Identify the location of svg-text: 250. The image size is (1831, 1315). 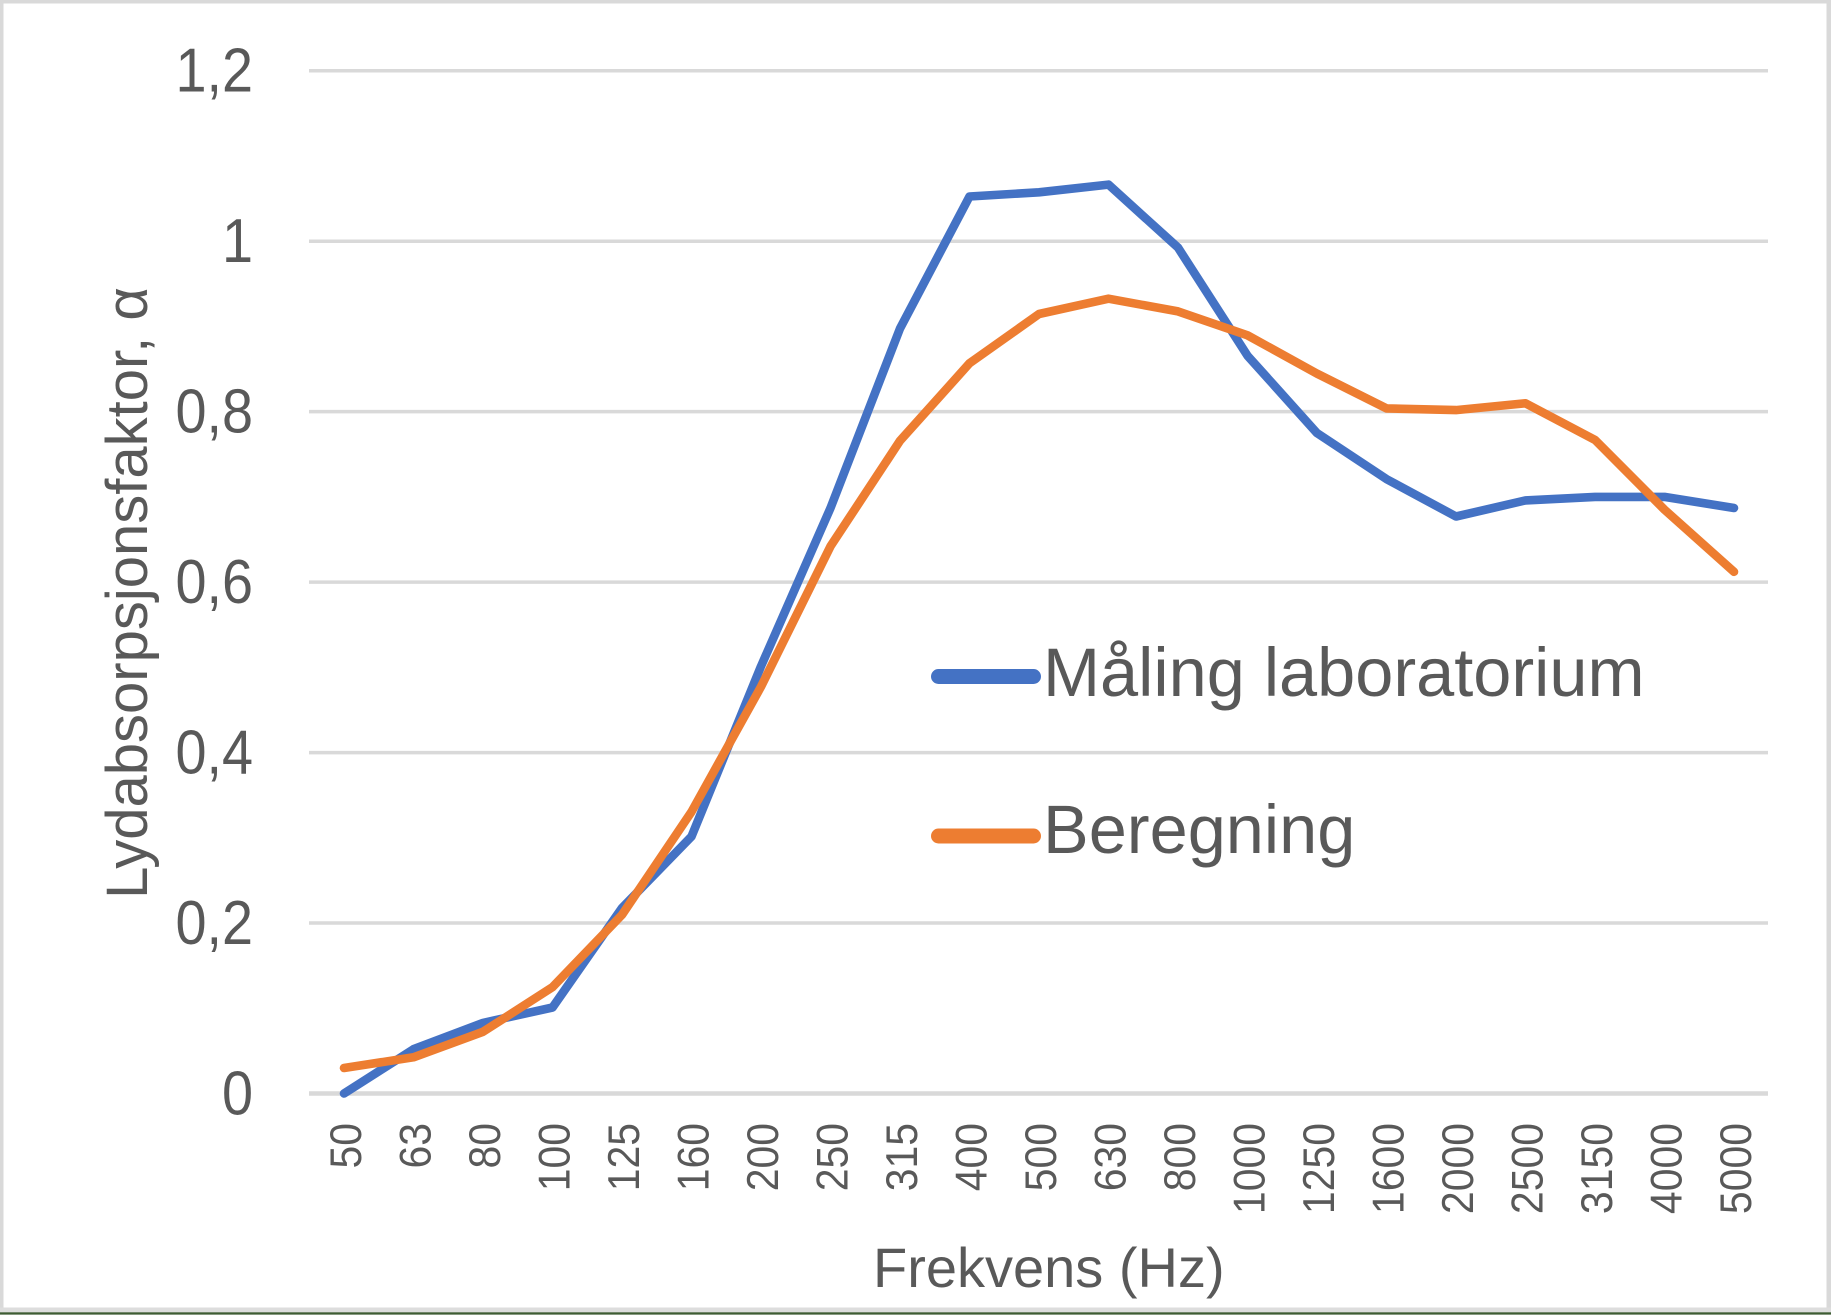
(833, 1157).